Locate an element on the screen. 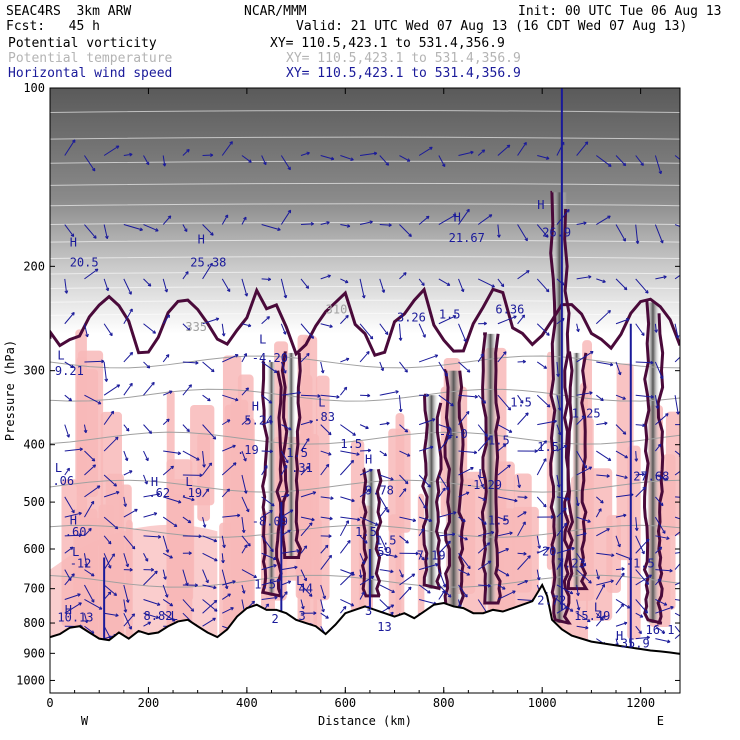 Image resolution: width=740 pixels, height=740 pixels. pv-fill-region is located at coordinates (672, 473).